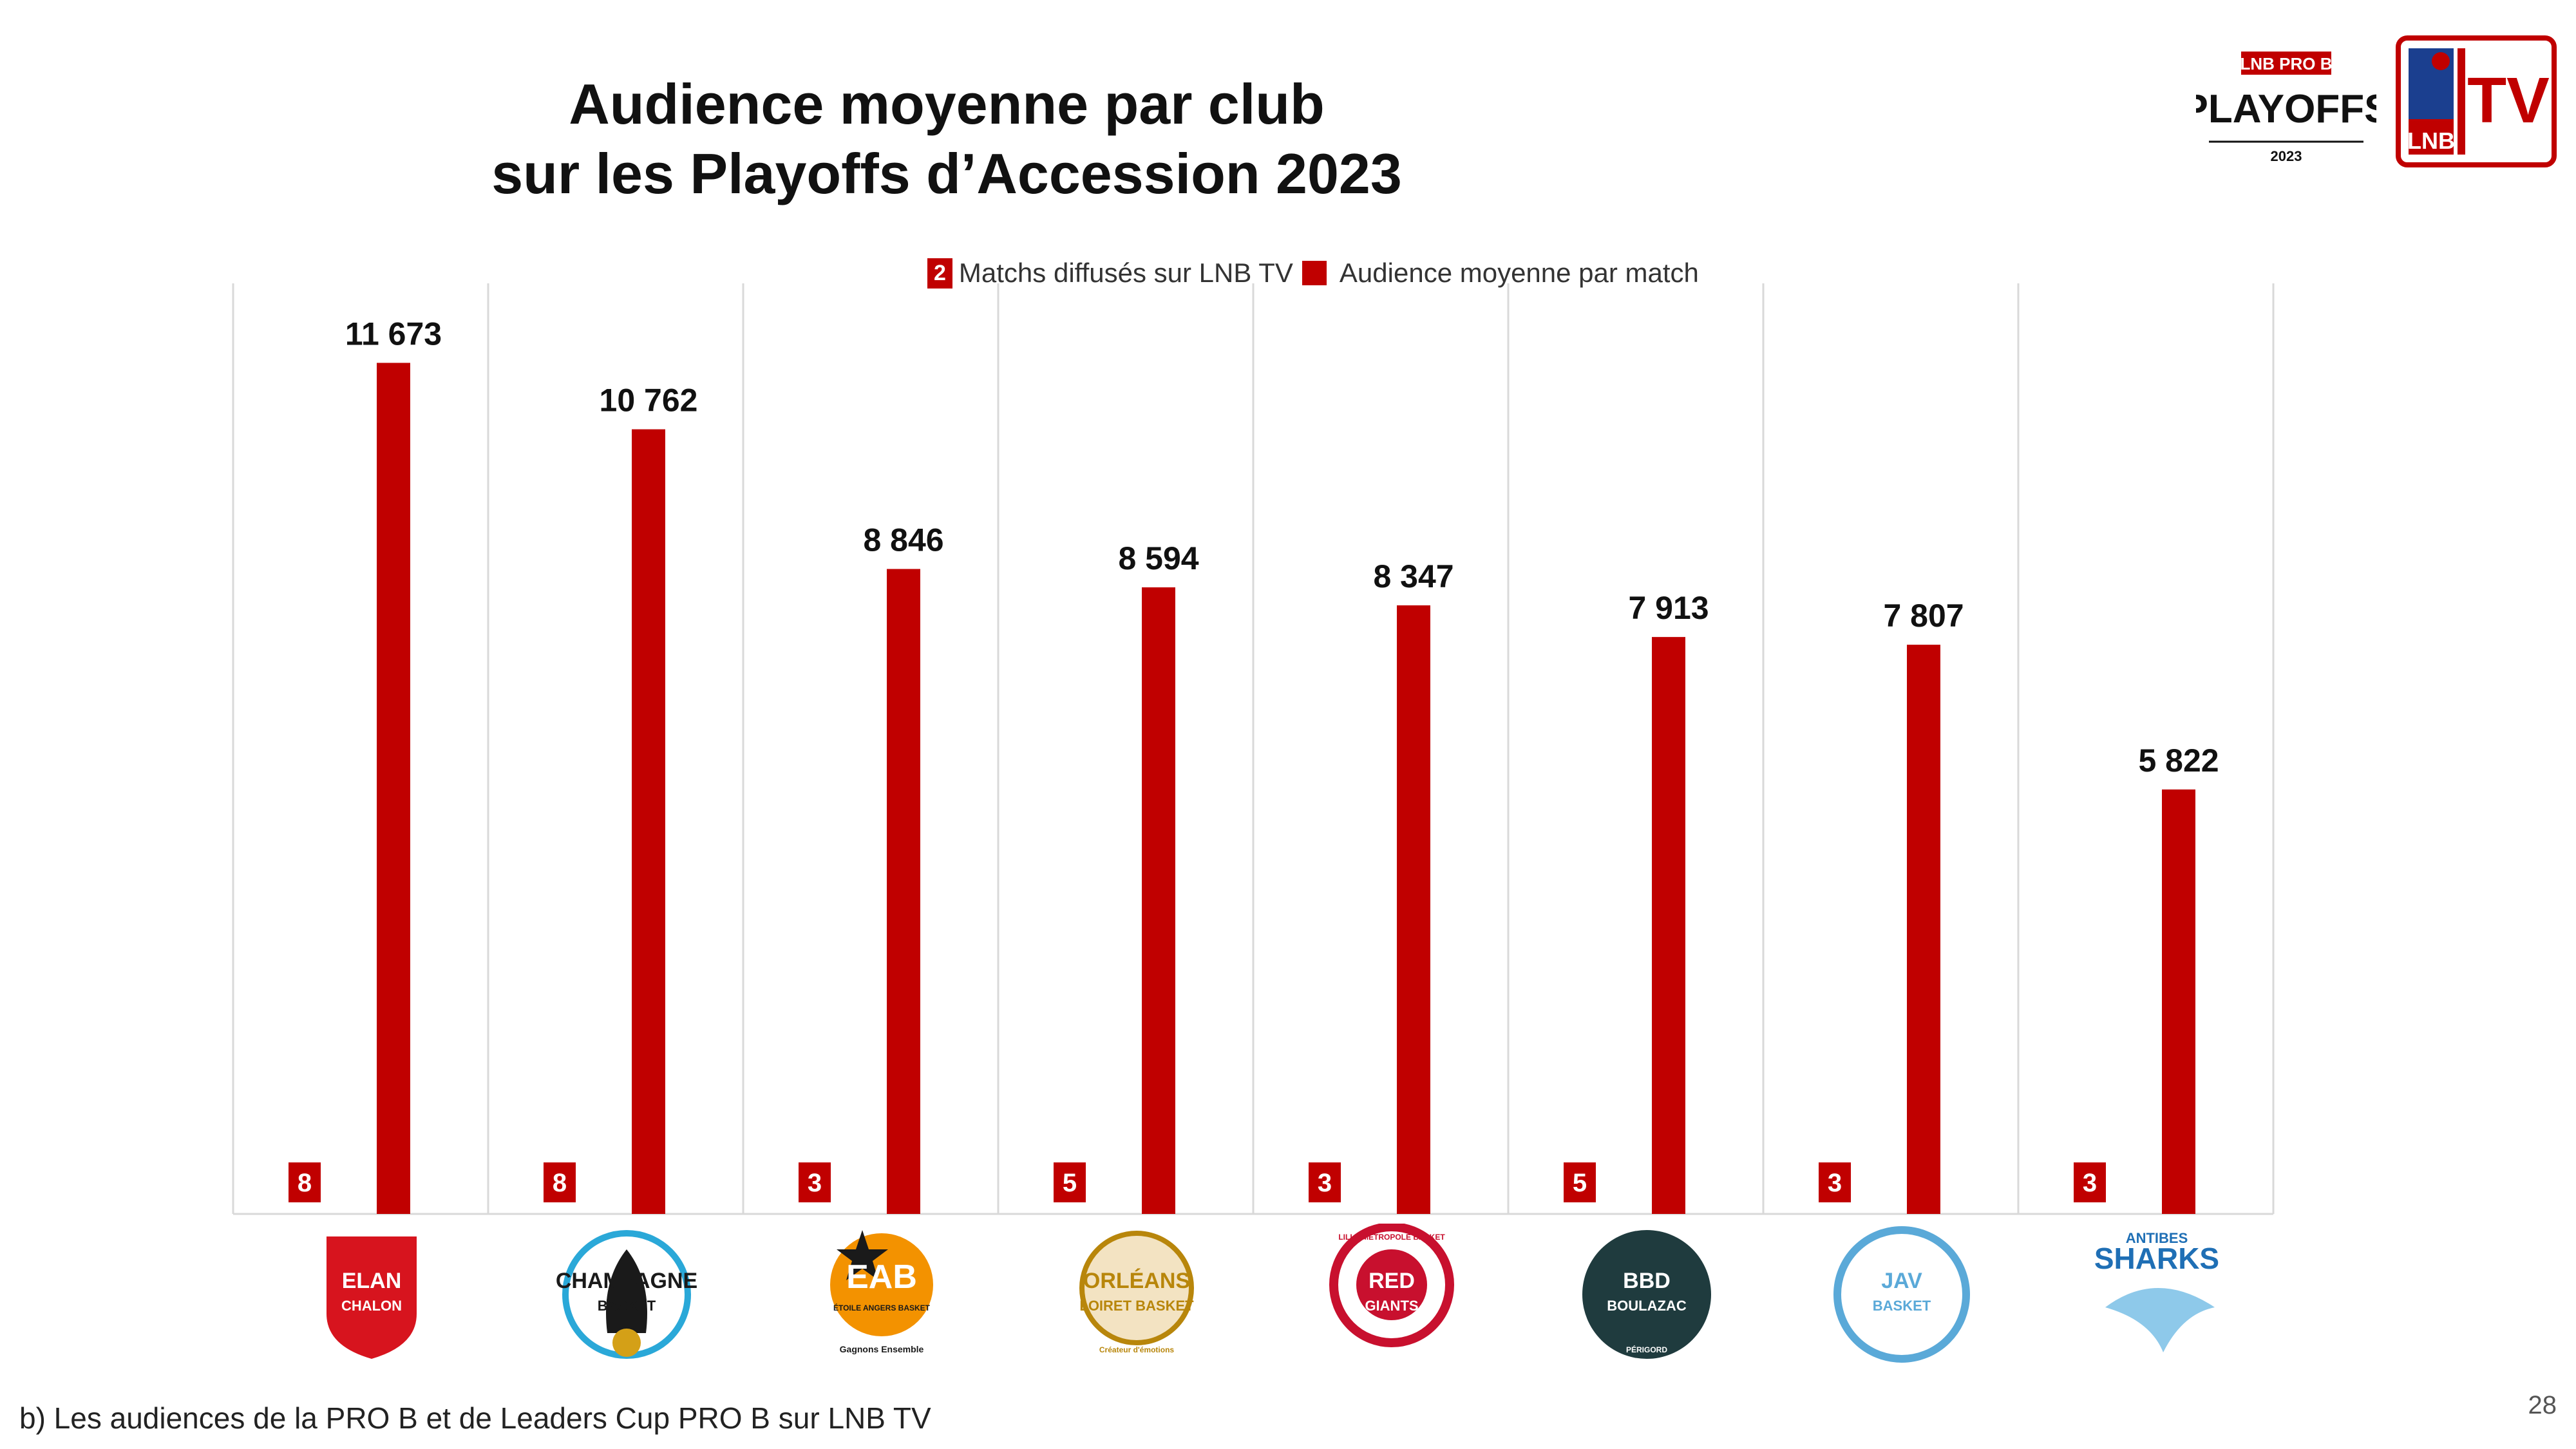 The image size is (2576, 1449). What do you see at coordinates (1647, 1281) in the screenshot?
I see `club-logo-text: BBD` at bounding box center [1647, 1281].